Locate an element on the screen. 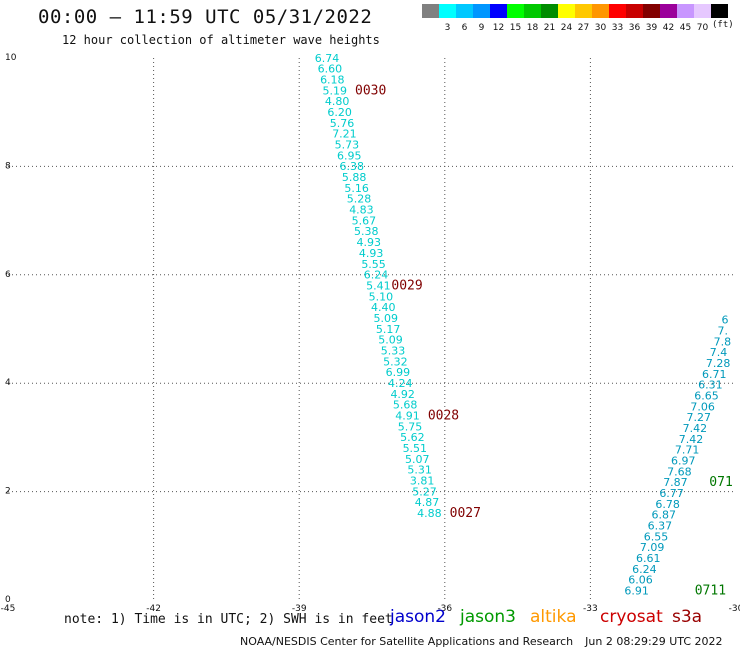  wave-height-label: 6.77 is located at coordinates (671, 493).